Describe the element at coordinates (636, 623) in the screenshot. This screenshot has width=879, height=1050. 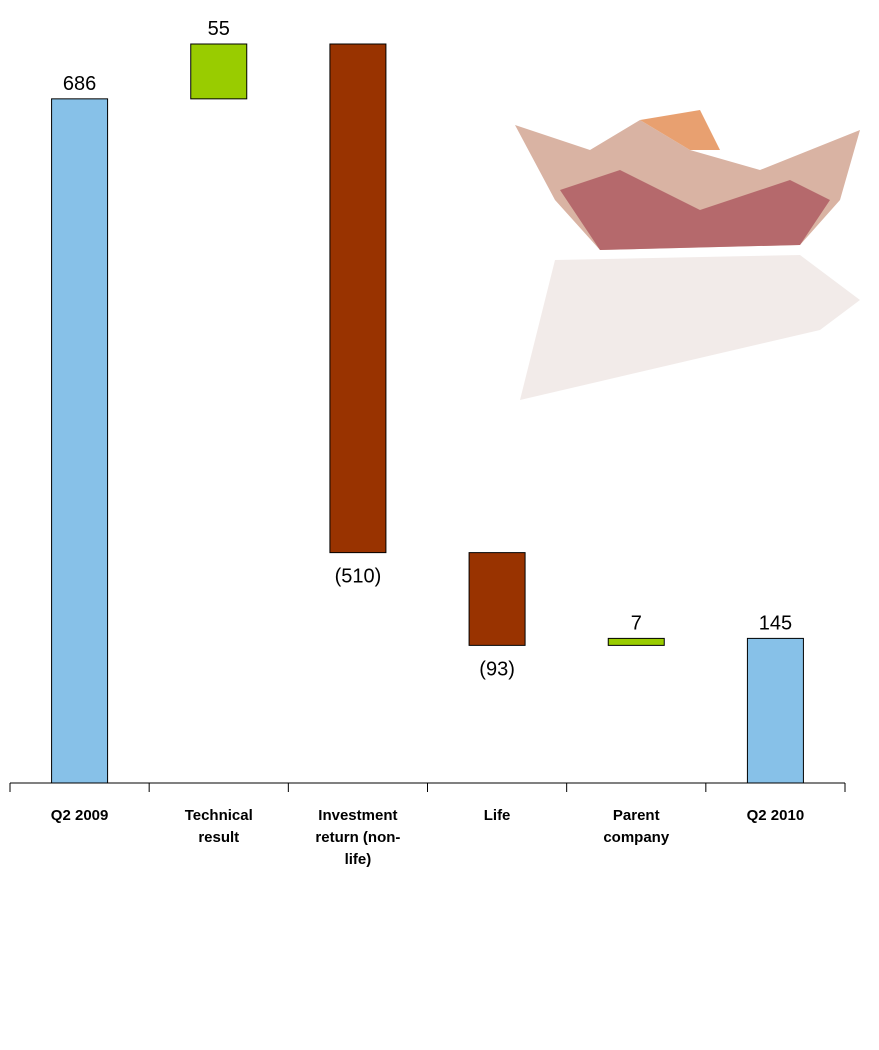
I see `value-label: 7` at that location.